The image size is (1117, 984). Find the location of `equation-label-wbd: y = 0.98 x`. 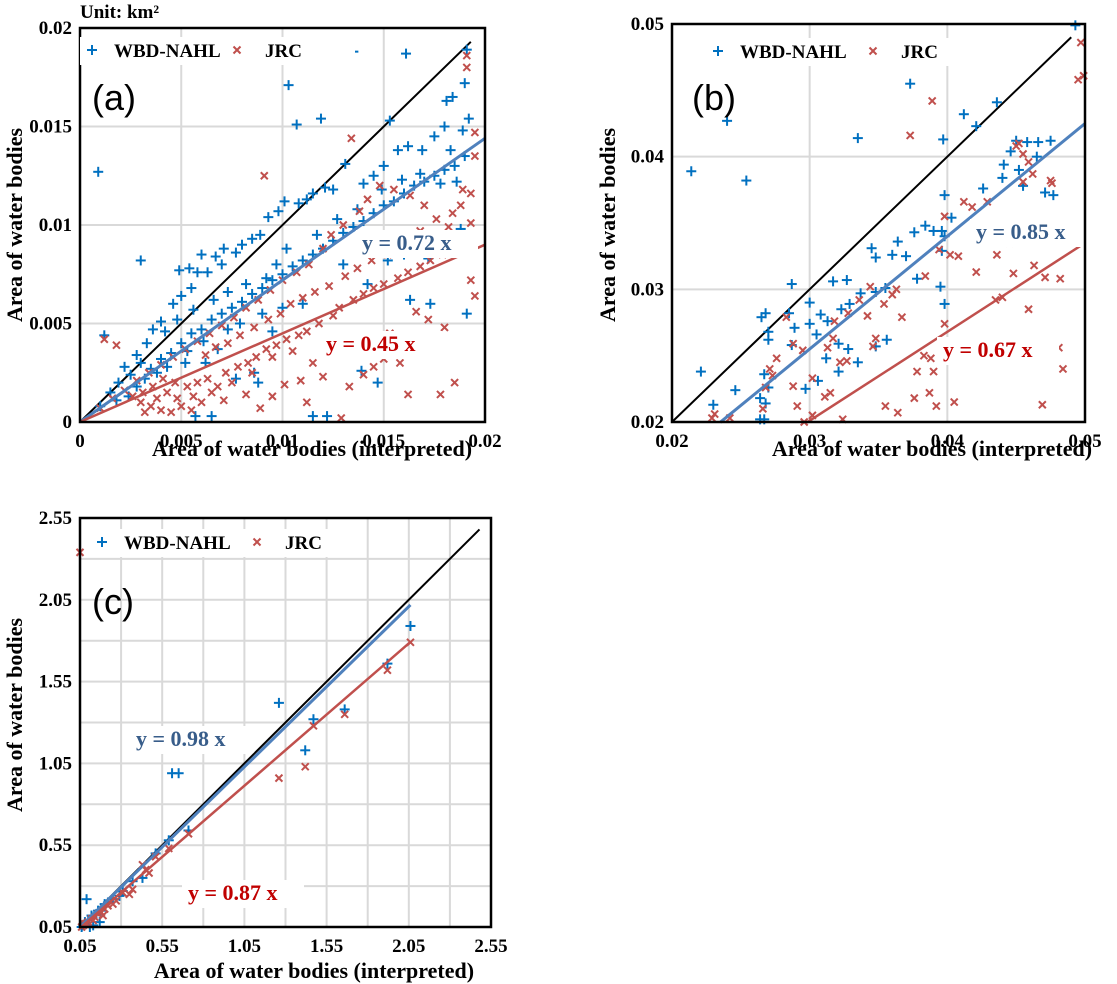

equation-label-wbd: y = 0.98 x is located at coordinates (181, 738).